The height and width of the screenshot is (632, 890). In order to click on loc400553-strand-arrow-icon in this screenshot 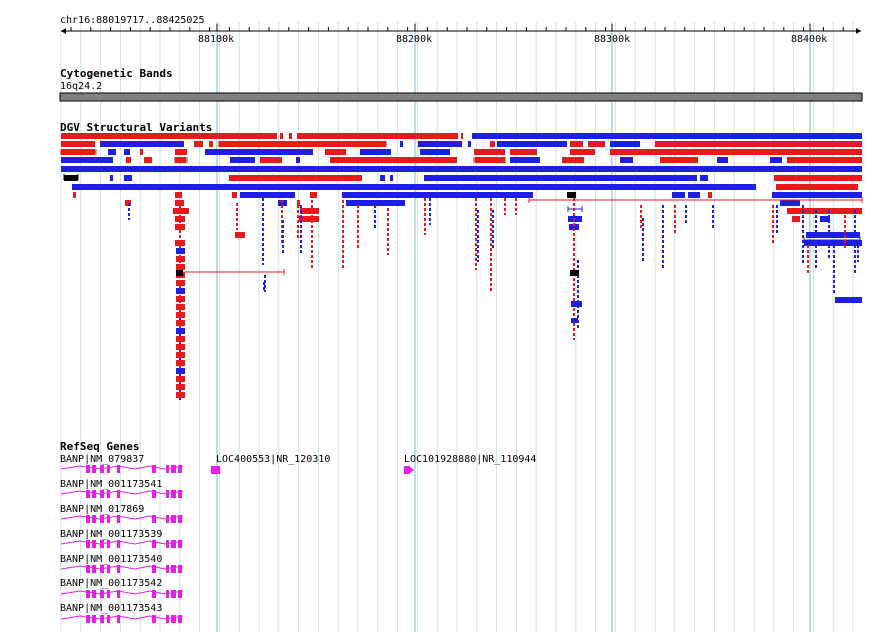, I will do `click(212, 470)`.